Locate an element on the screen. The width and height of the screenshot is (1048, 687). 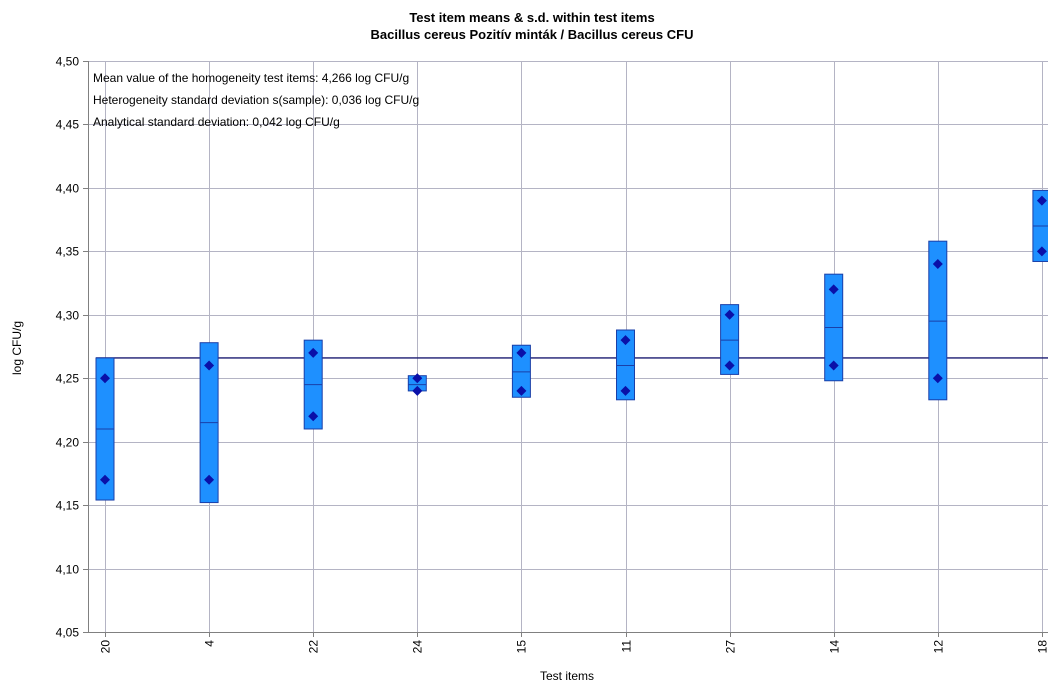
x-tick-label: 20 is located at coordinates (106, 647).